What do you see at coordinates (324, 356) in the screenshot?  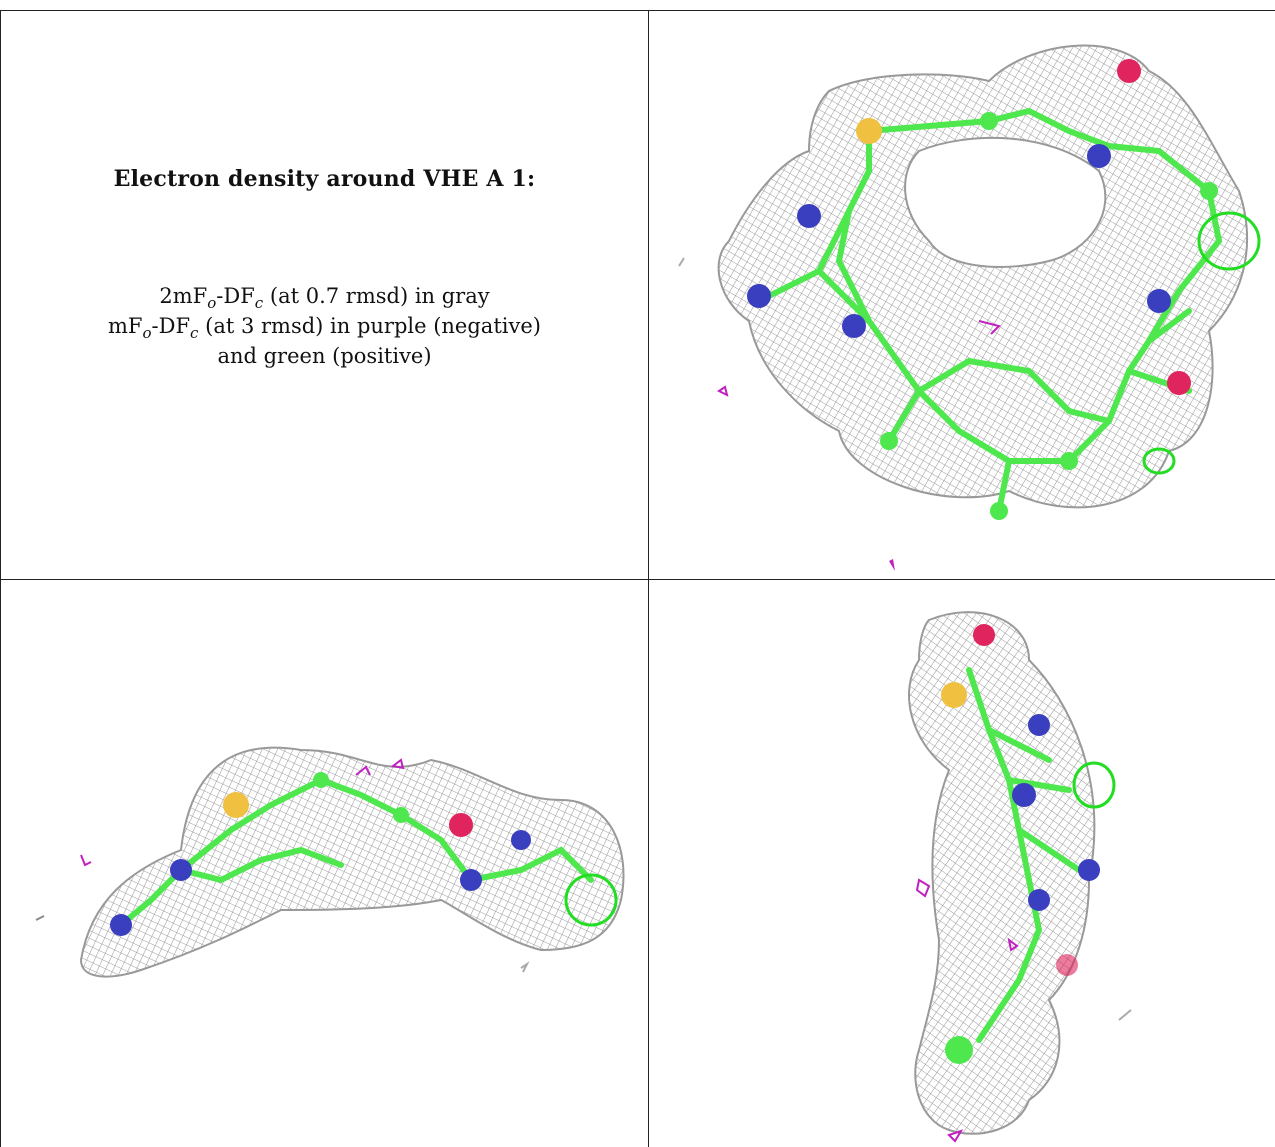 I see `legend-line-positive: and green (positive)` at bounding box center [324, 356].